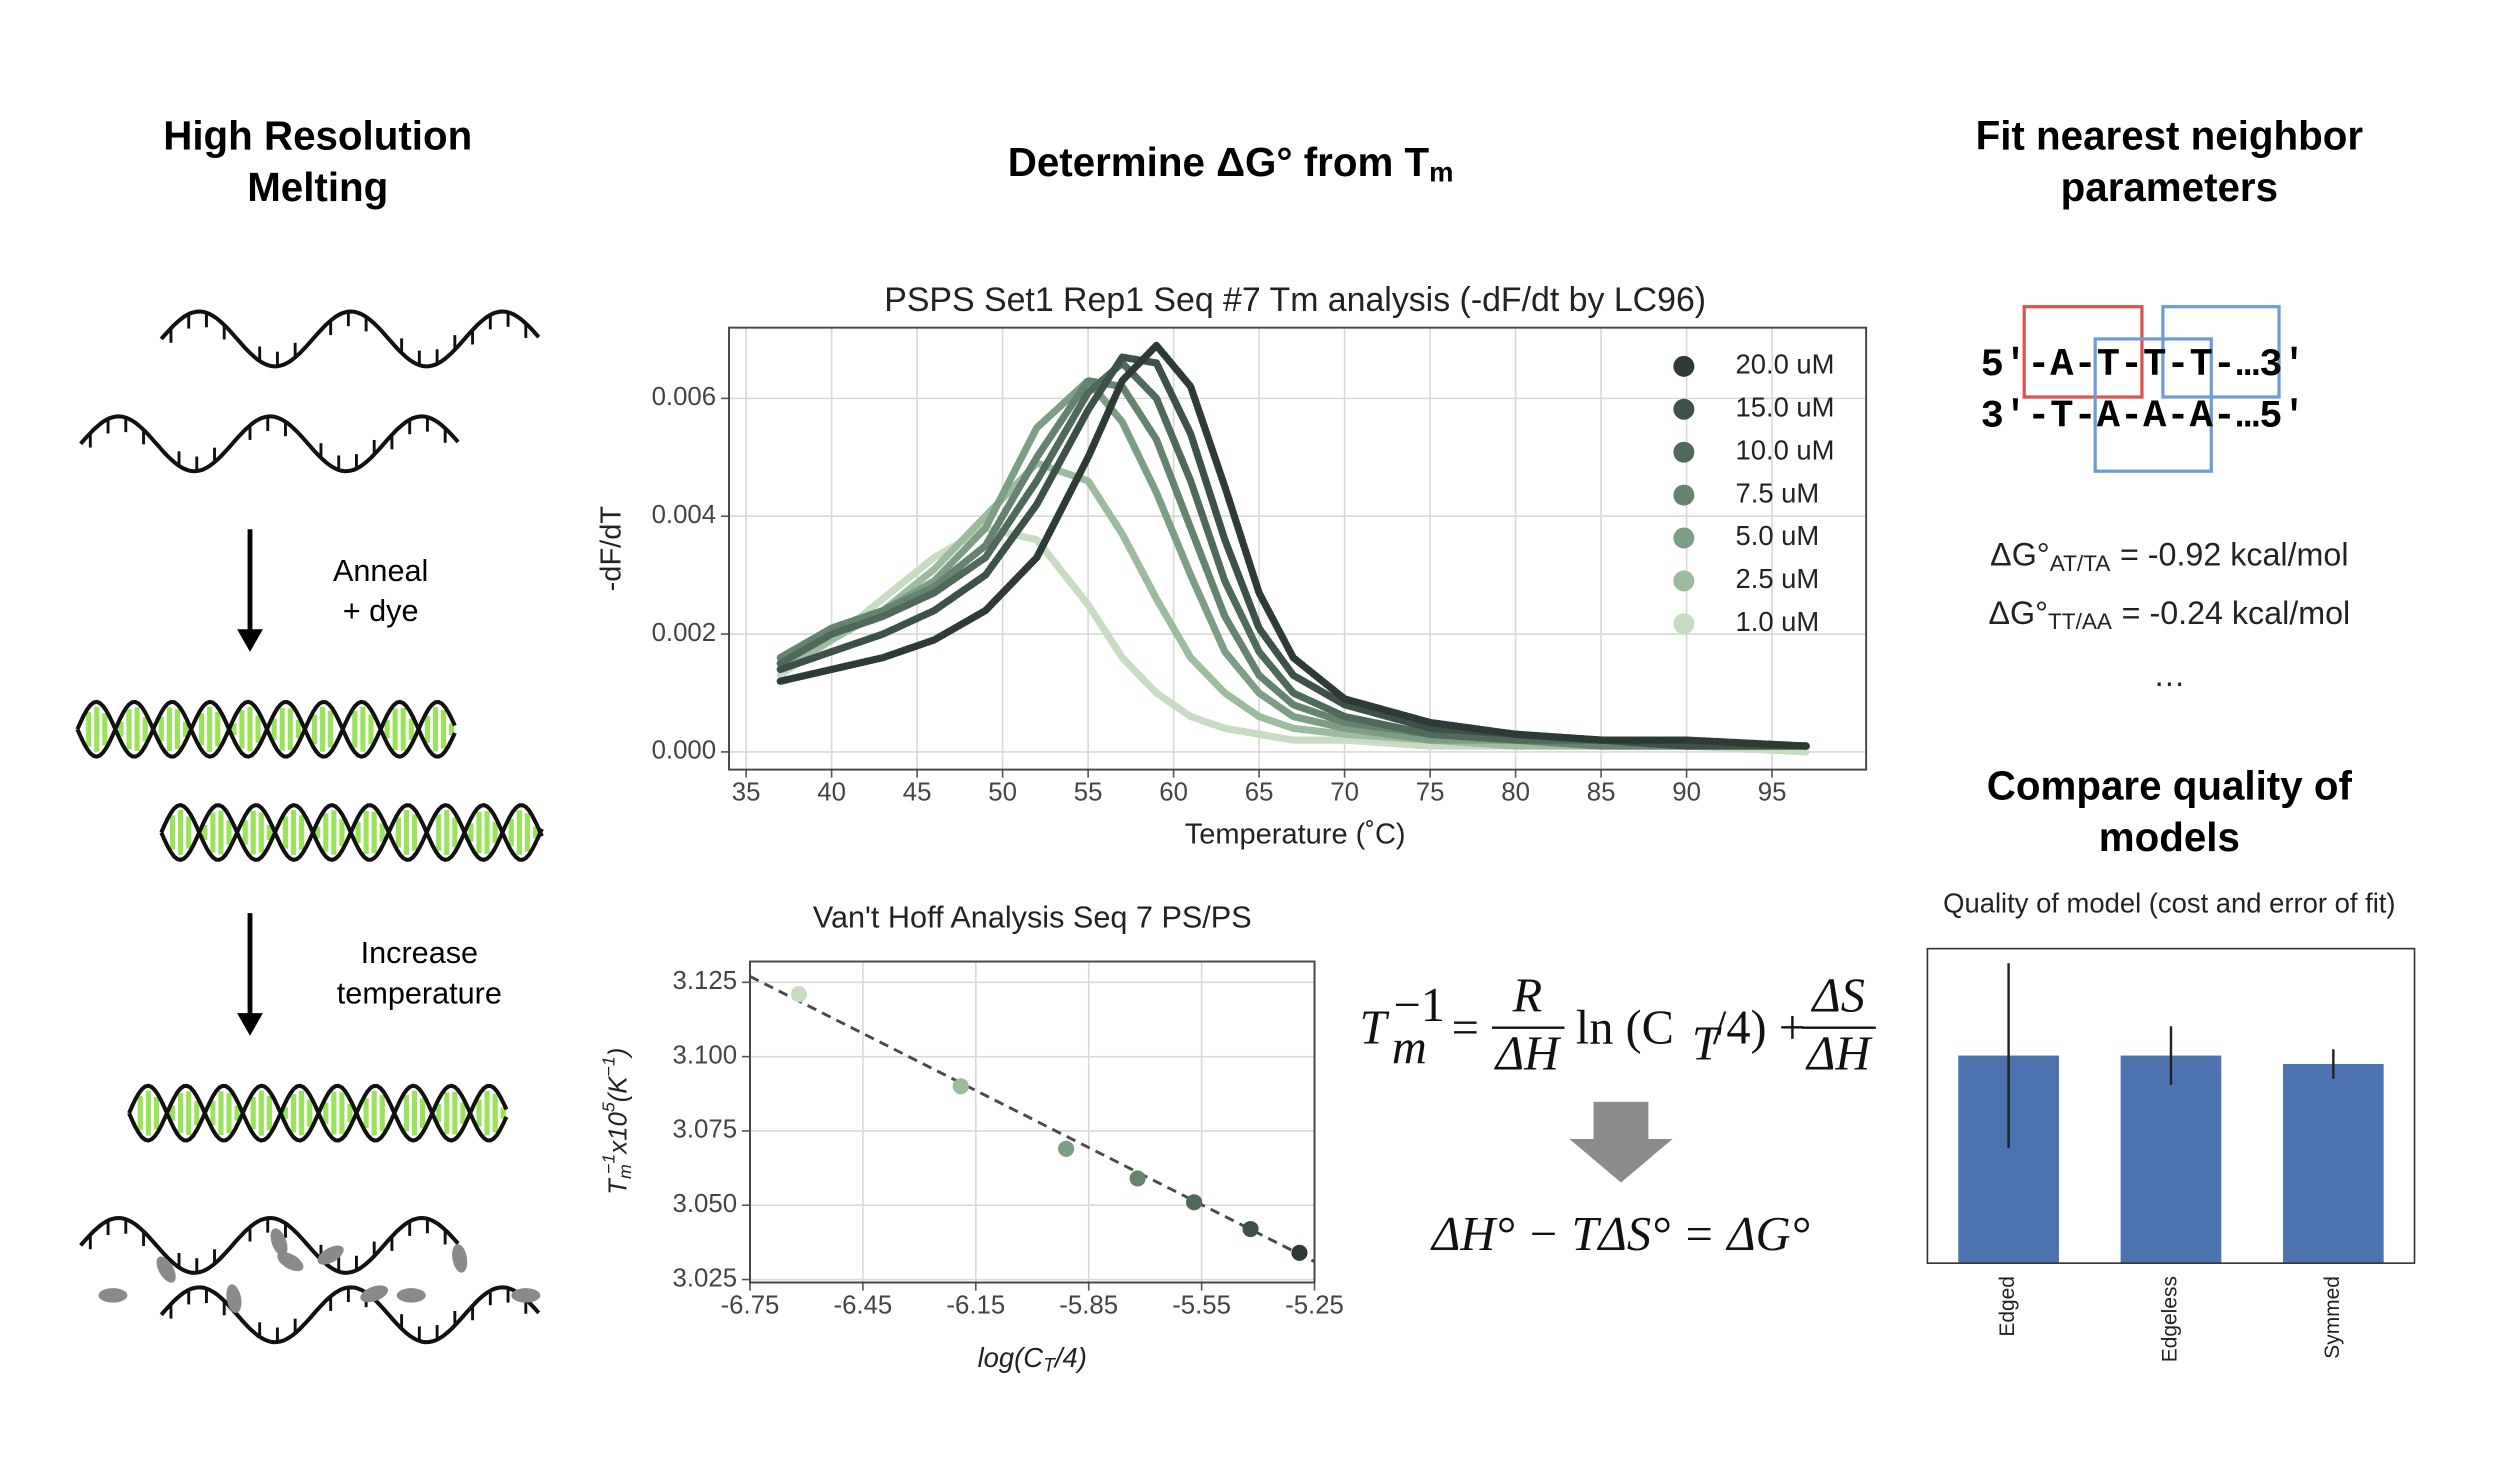 Image resolution: width=2500 pixels, height=1465 pixels. What do you see at coordinates (1088, 793) in the screenshot?
I see `x-tick-label: 55` at bounding box center [1088, 793].